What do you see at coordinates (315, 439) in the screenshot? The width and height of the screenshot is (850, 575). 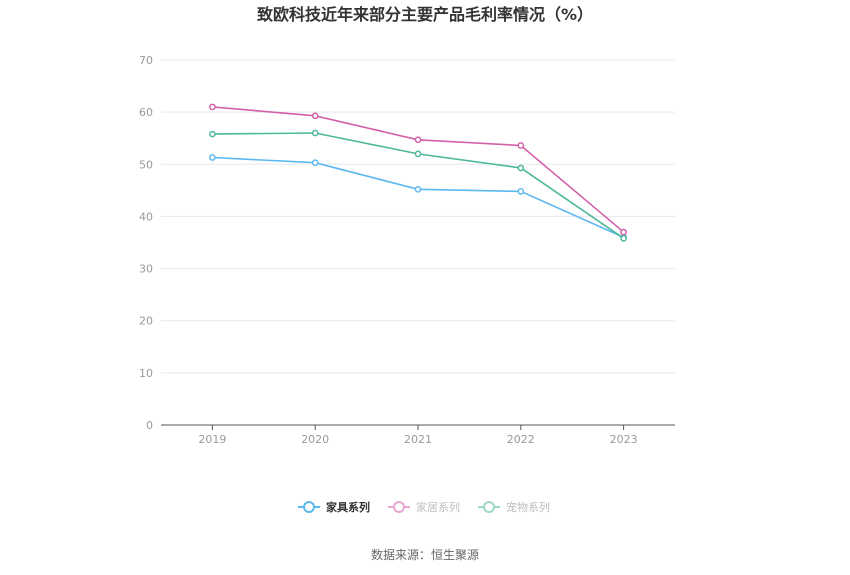 I see `x-tick-label: 2020` at bounding box center [315, 439].